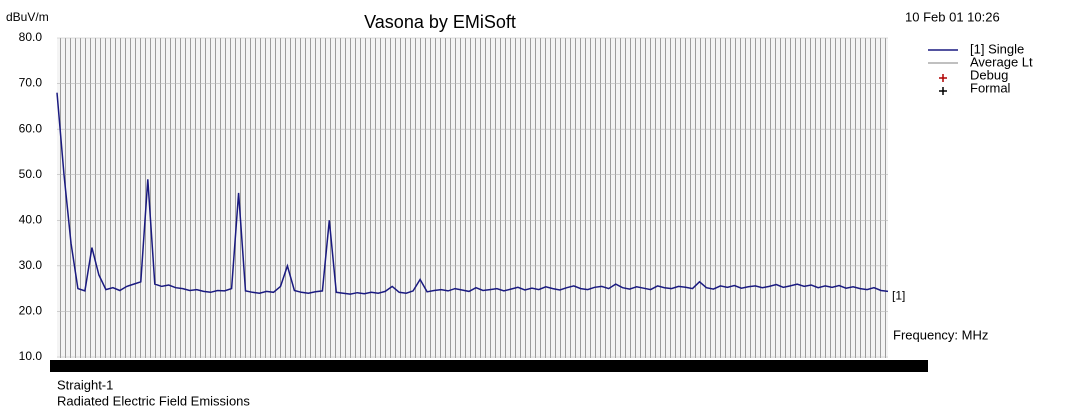 This screenshot has height=414, width=1081. Describe the element at coordinates (952, 16) in the screenshot. I see `timestamp: 10 Feb 01 10:26` at that location.